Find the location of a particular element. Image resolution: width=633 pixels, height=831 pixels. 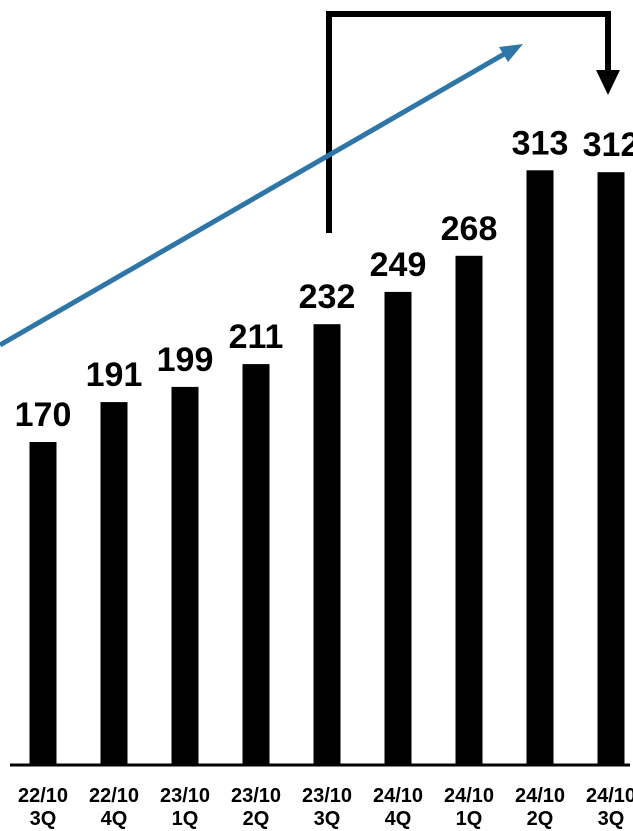

category-label-1-line-1: 4Q is located at coordinates (114, 819).